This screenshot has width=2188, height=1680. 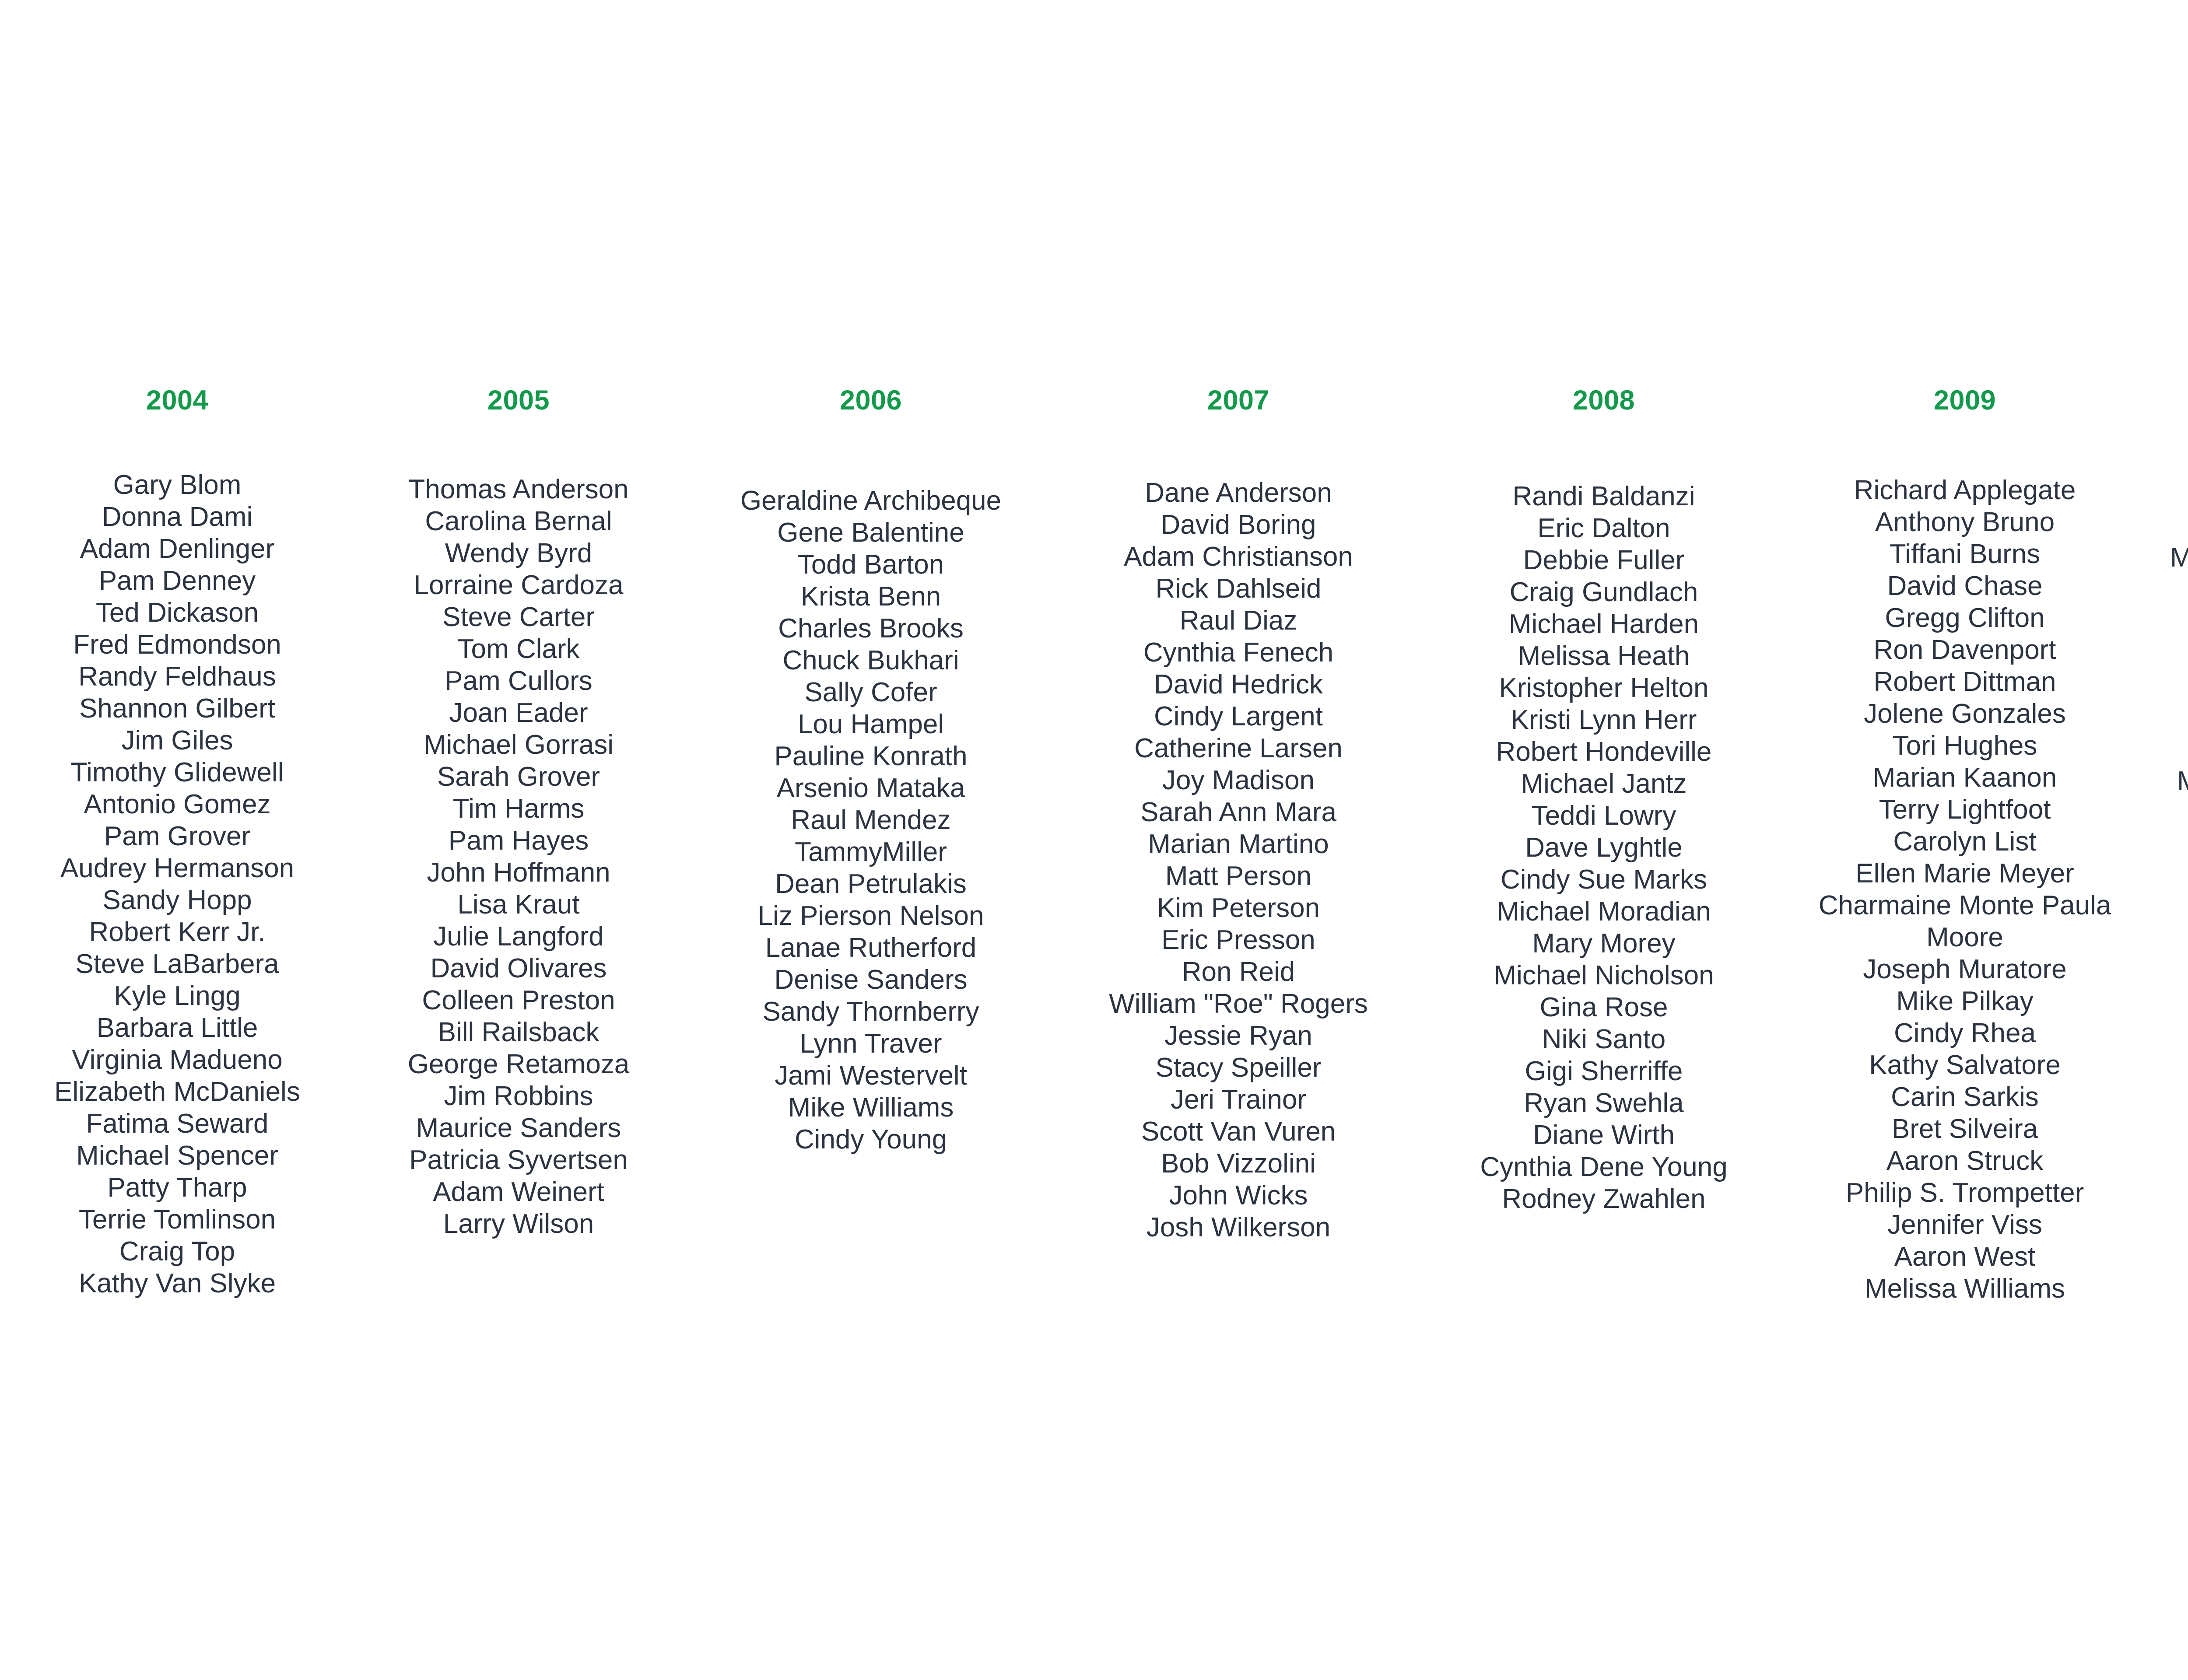 What do you see at coordinates (871, 756) in the screenshot?
I see `honoree-name: Pauline Konrath` at bounding box center [871, 756].